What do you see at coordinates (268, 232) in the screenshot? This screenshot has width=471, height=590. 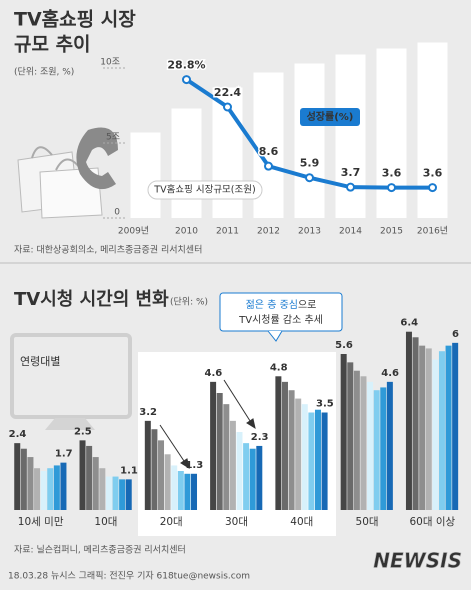 I see `x-tick-label: 2012` at bounding box center [268, 232].